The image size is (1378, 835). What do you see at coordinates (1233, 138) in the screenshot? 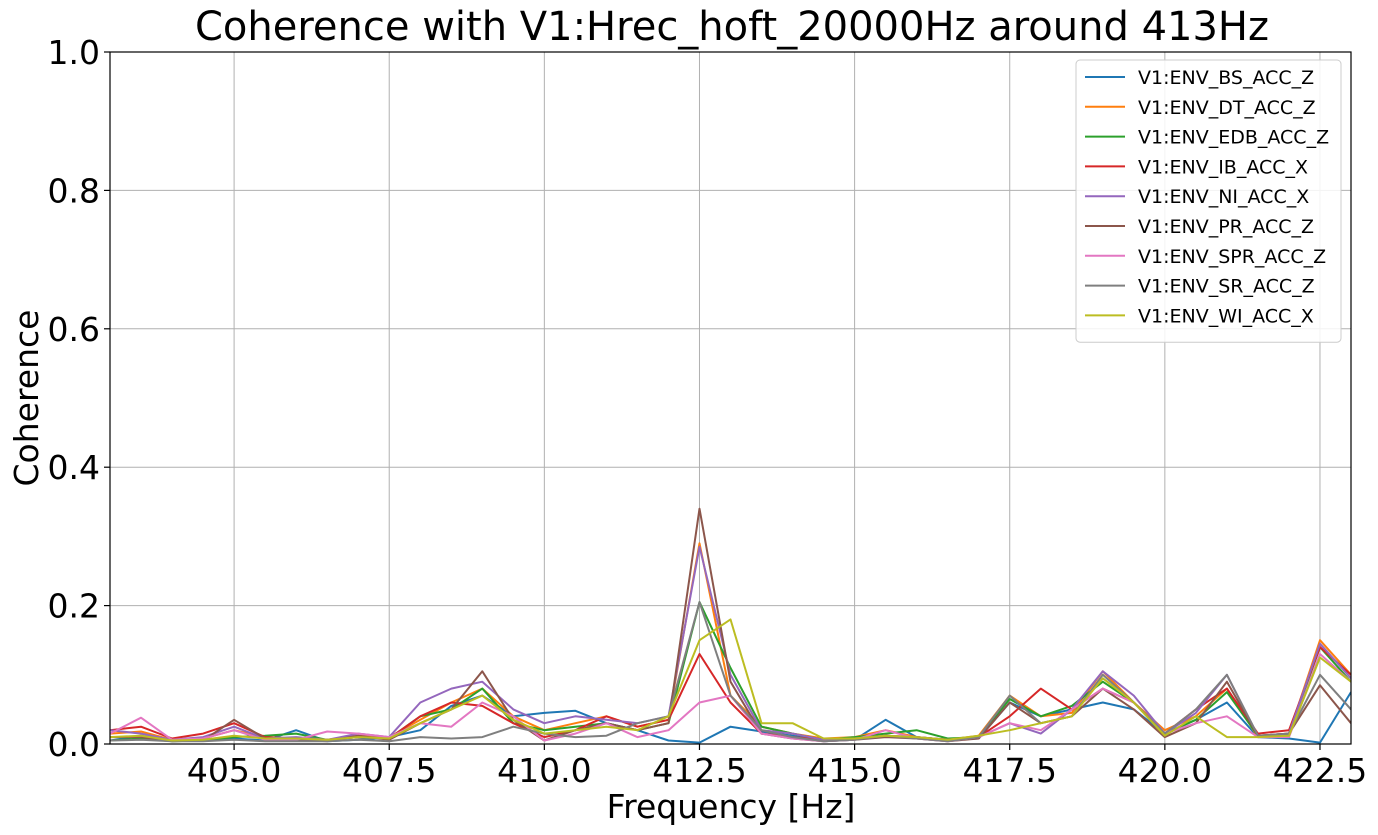
I see `legend-label: V1:ENV_EDB_ACC_Z` at bounding box center [1233, 138].